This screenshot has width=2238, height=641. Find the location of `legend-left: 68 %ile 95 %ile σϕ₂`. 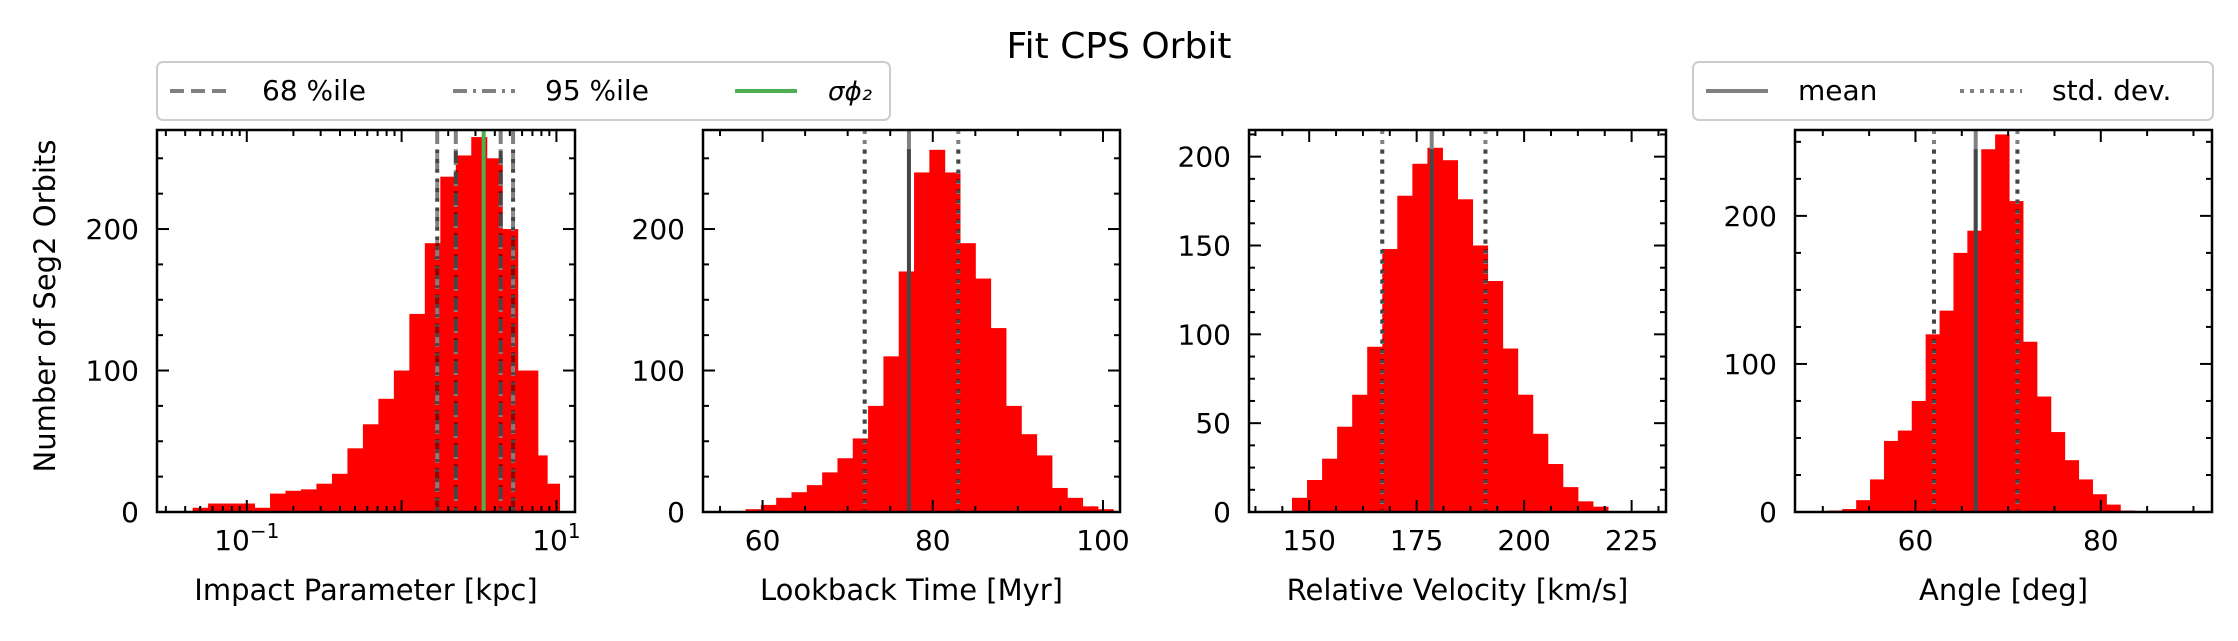

legend-left: 68 %ile 95 %ile σϕ₂ is located at coordinates (523, 91).